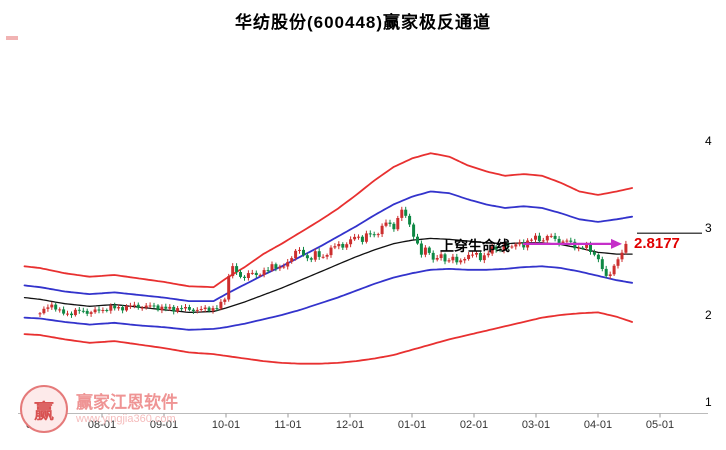 The height and width of the screenshot is (450, 726). I want to click on band-lower_blue, so click(328, 298).